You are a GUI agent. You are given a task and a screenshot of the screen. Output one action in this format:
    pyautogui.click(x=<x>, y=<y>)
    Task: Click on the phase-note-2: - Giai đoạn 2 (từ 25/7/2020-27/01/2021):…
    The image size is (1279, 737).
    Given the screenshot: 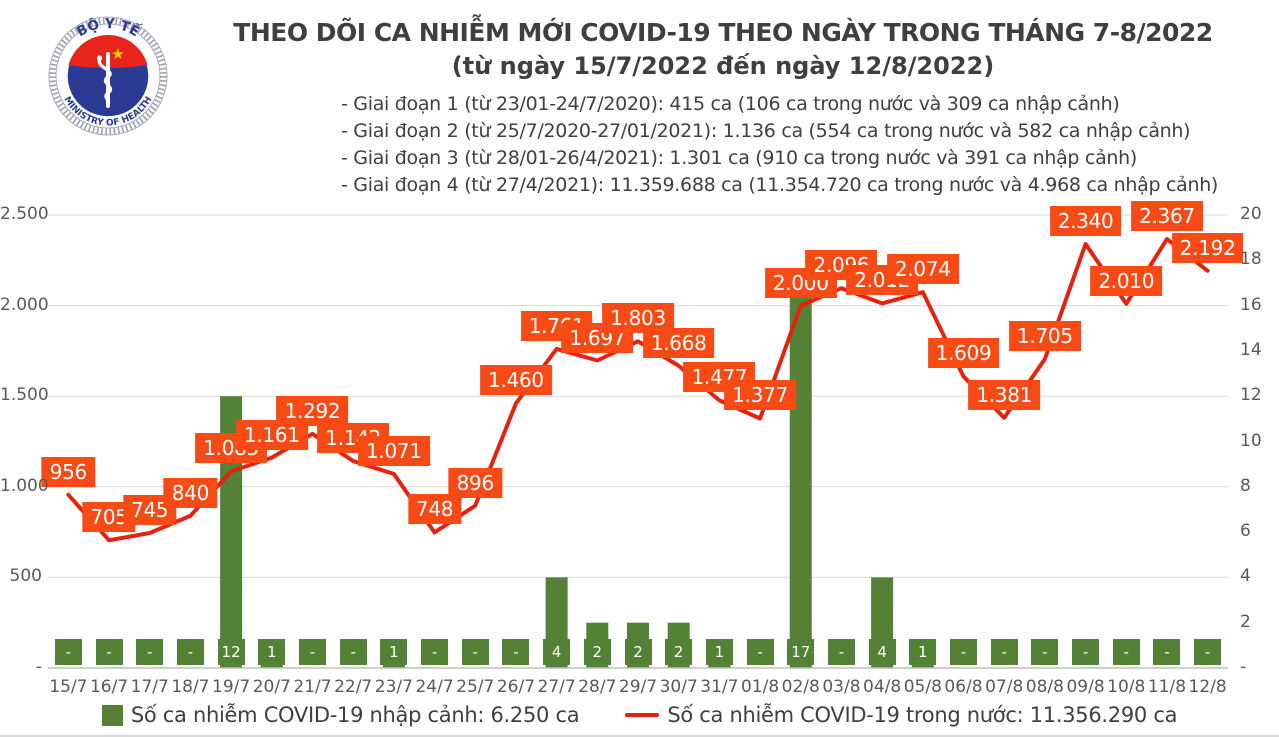 What is the action you would take?
    pyautogui.click(x=766, y=131)
    